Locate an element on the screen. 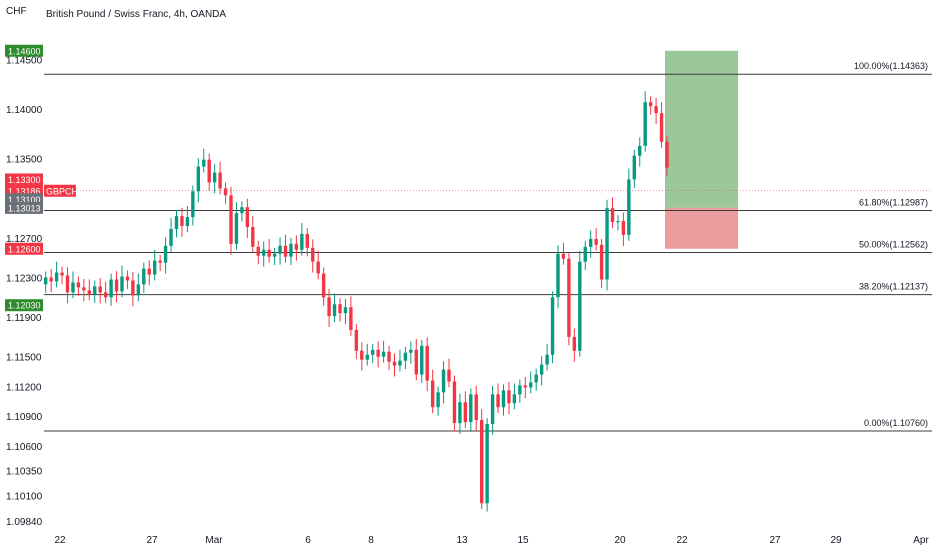 The height and width of the screenshot is (555, 932). y-tick-label: 1.11900 is located at coordinates (24, 318).